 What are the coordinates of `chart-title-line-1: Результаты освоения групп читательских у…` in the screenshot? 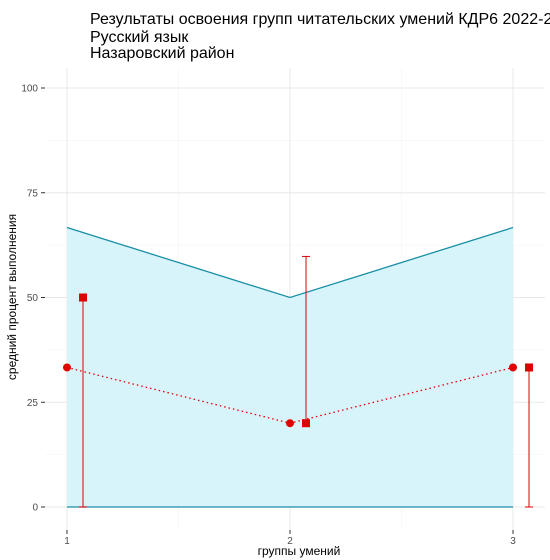 It's located at (320, 19).